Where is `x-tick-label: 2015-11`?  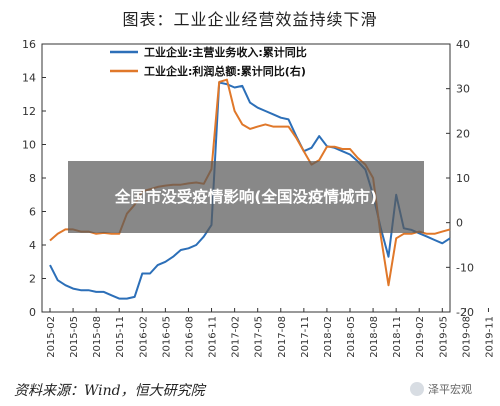
x-tick-label: 2015-11 is located at coordinates (120, 337).